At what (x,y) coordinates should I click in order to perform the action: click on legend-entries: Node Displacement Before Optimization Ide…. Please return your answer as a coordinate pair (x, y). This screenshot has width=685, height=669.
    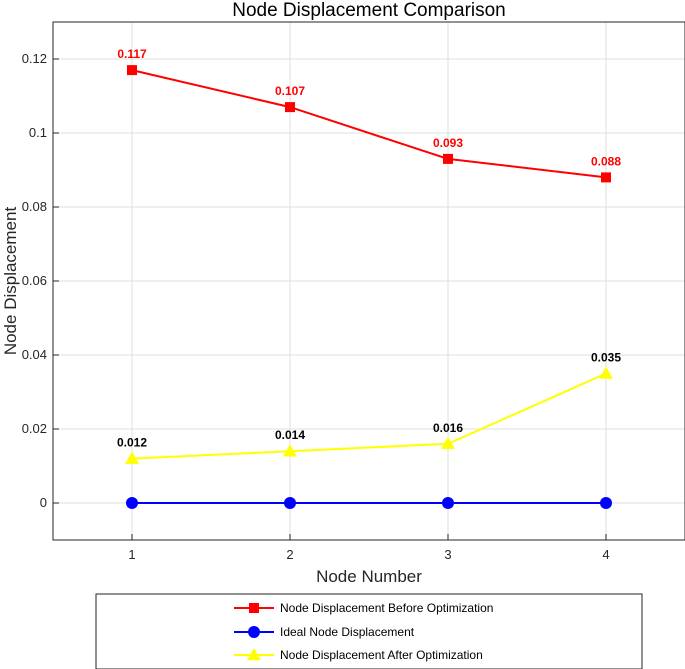
    Looking at the image, I should click on (363, 631).